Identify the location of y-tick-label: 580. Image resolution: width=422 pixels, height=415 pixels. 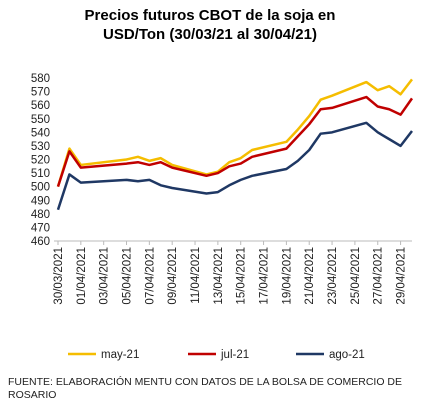
(40, 79).